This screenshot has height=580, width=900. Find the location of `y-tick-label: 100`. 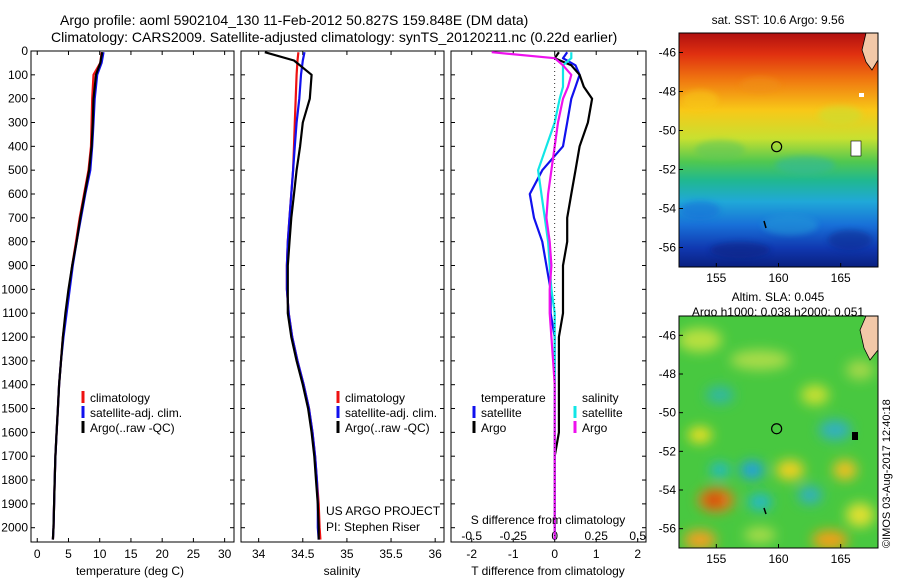

y-tick-label: 100 is located at coordinates (18, 75).